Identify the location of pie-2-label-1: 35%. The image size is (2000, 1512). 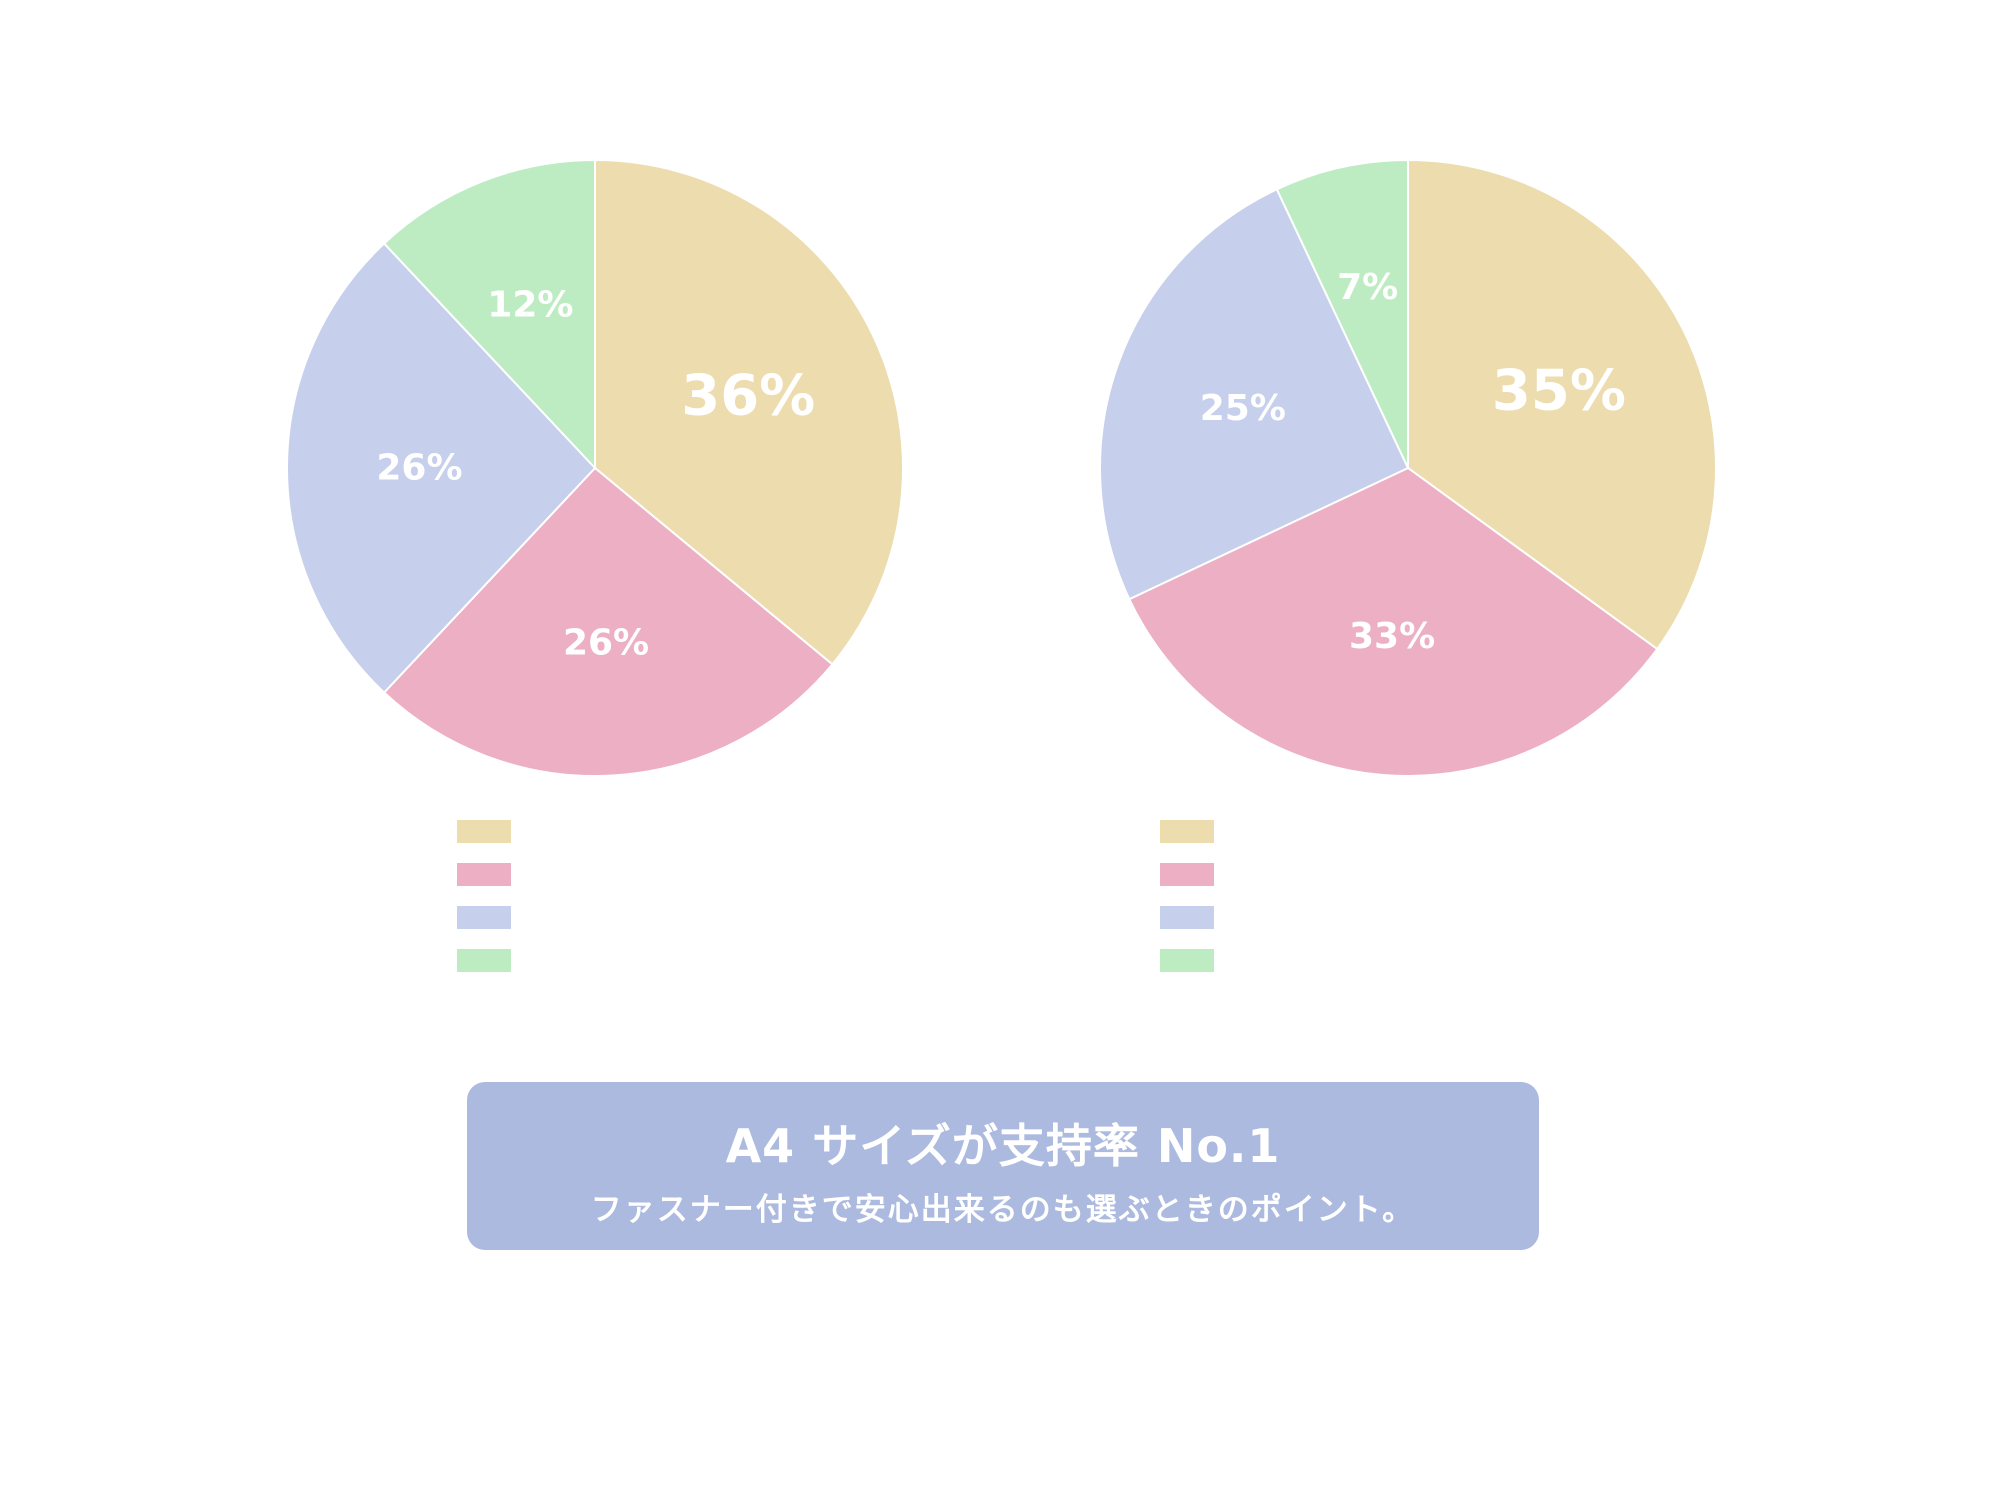
(1559, 391).